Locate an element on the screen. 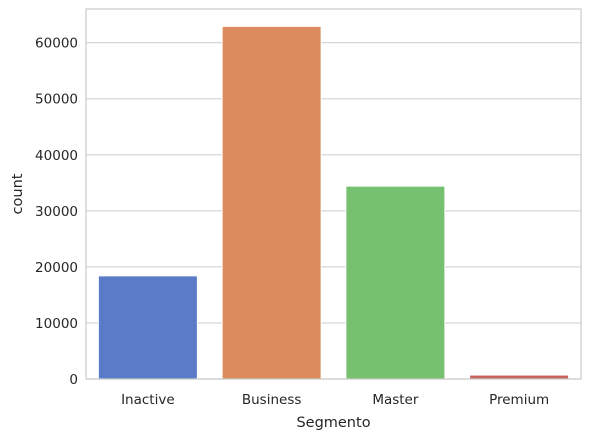 This screenshot has width=592, height=441. y-tick-labels: 0 10000 20000 30000 40000 50000 60000 is located at coordinates (56, 212).